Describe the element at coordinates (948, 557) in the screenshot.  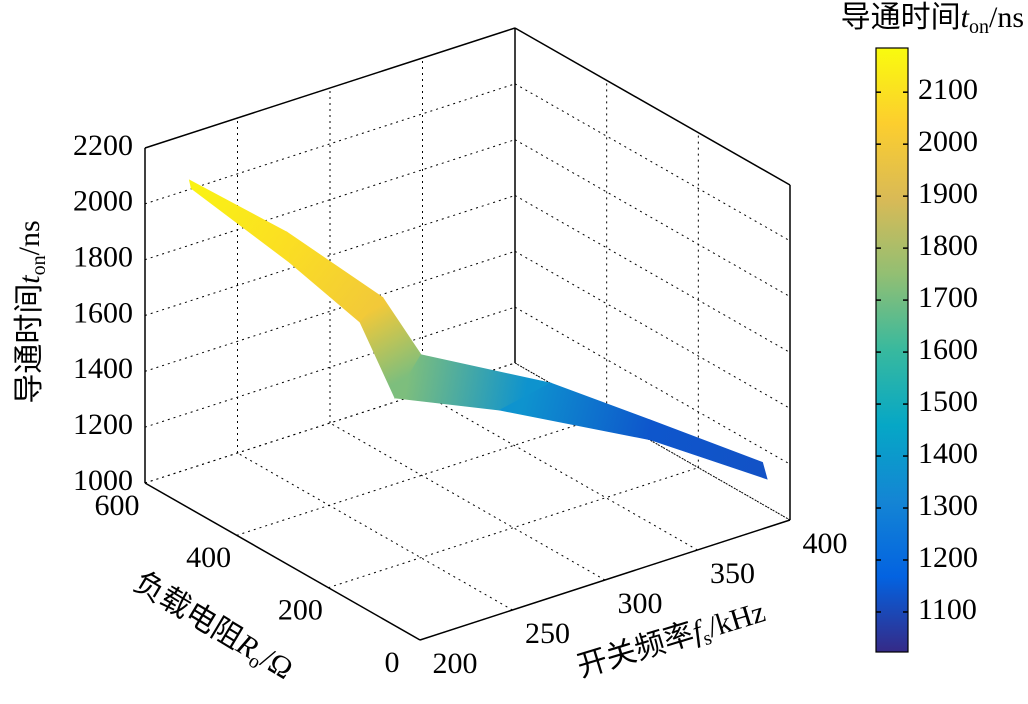
I see `colorbar-tick-label: 1200` at that location.